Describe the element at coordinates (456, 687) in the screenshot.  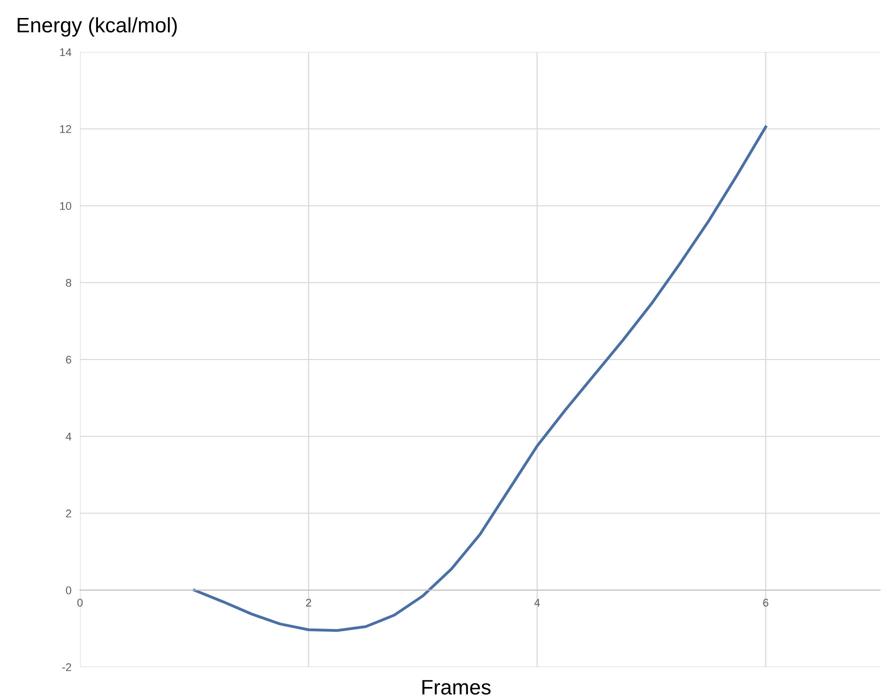
I see `x-axis-title: Frames` at that location.